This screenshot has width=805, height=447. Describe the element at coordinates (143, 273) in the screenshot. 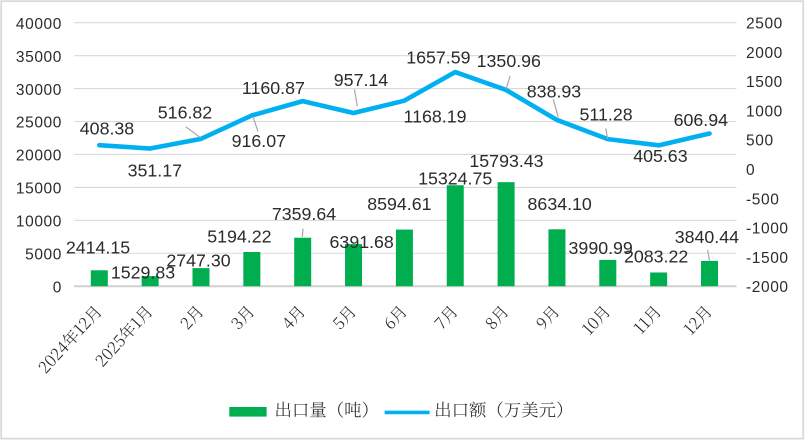

I see `svg-text: 1529.83` at that location.